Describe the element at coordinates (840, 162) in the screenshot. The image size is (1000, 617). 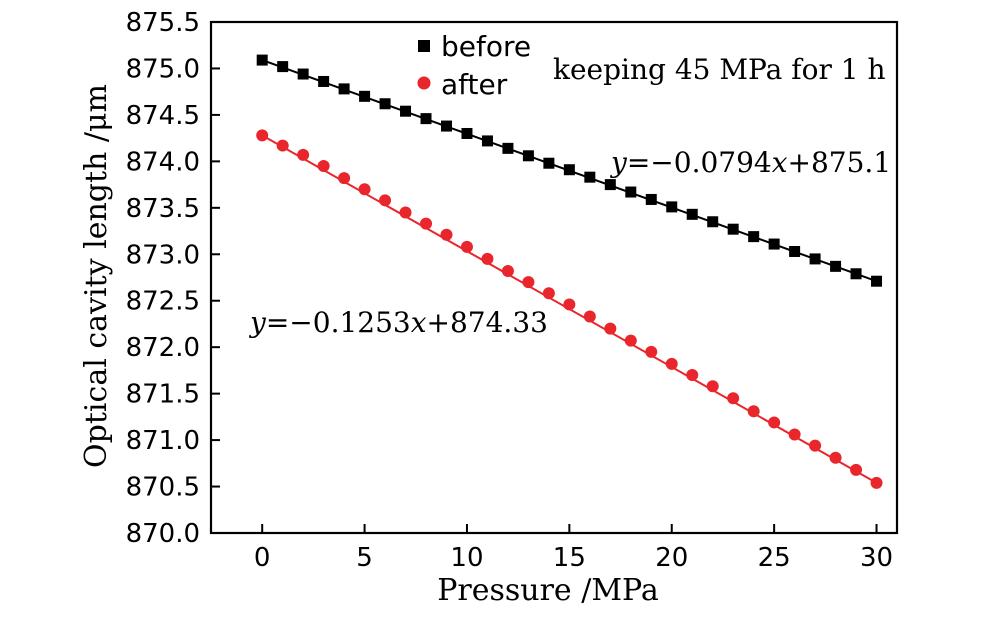
I see `eq-before-intercept: +875.1` at that location.